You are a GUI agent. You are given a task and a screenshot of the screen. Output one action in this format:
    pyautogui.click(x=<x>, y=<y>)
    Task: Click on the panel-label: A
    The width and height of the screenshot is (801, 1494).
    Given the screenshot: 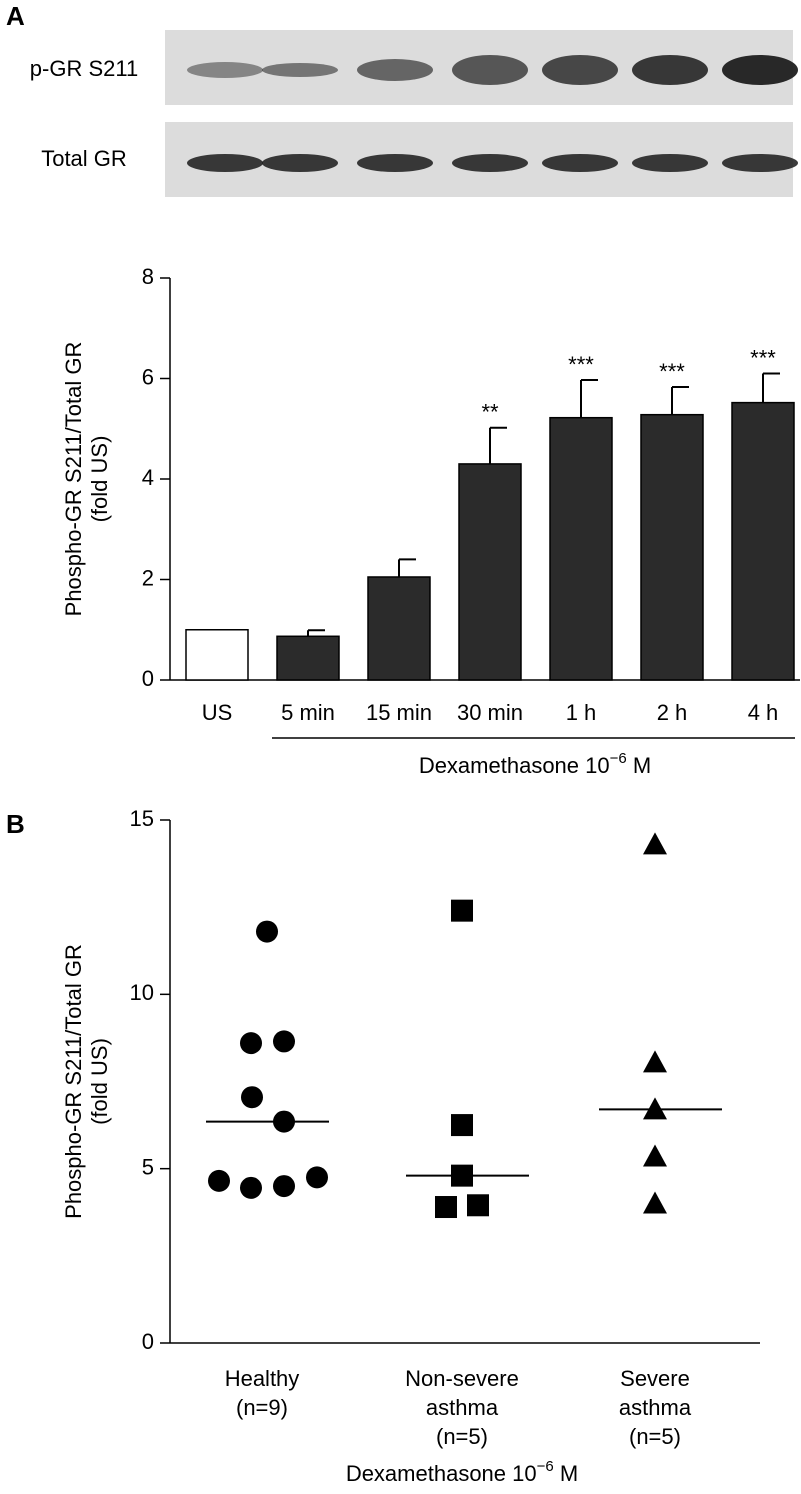 What is the action you would take?
    pyautogui.click(x=15, y=16)
    